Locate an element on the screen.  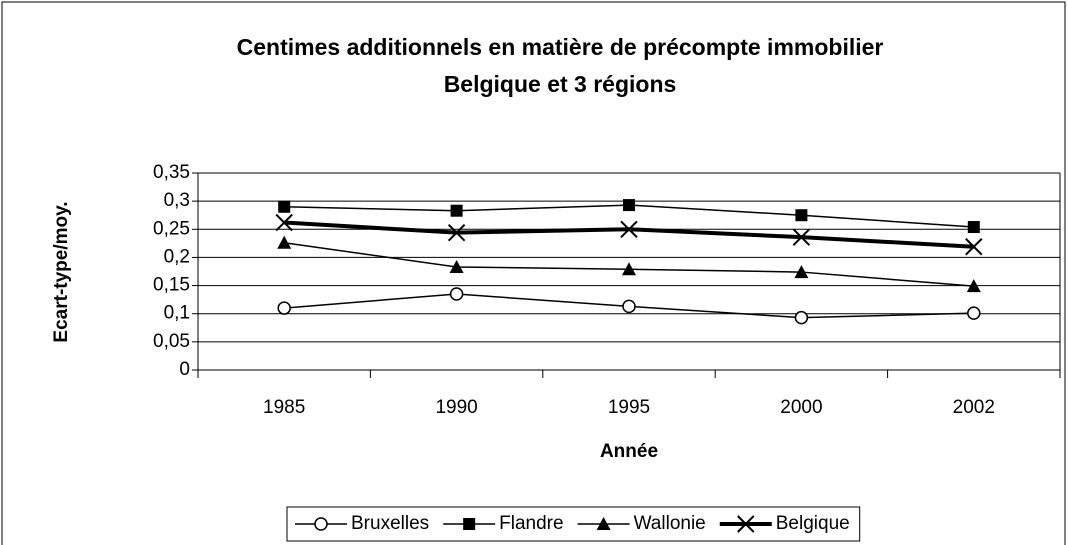
y-tick-label: 0,05 is located at coordinates (171, 341).